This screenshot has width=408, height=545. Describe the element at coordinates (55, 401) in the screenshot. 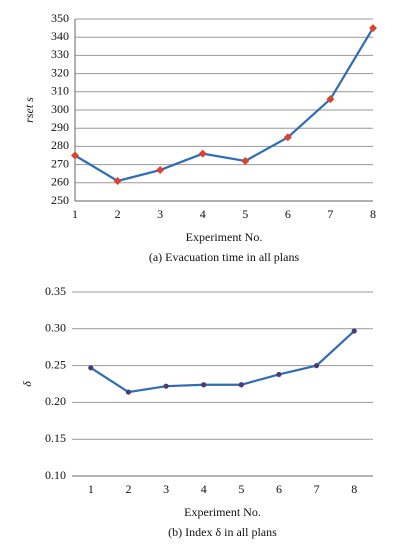

I see `y-tick-label: 0.20` at that location.